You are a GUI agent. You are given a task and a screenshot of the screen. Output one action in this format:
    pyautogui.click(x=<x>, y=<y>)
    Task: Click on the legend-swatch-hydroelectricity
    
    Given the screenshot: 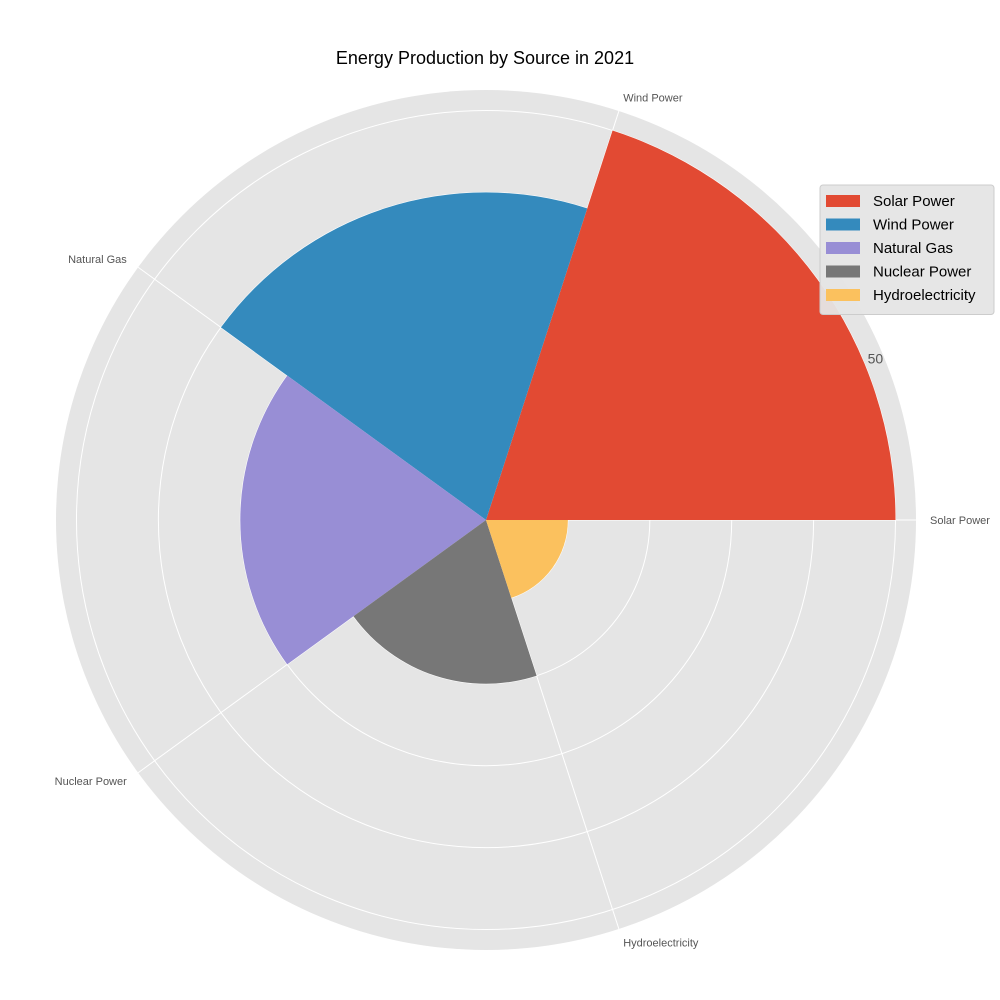 What is the action you would take?
    pyautogui.click(x=843, y=295)
    